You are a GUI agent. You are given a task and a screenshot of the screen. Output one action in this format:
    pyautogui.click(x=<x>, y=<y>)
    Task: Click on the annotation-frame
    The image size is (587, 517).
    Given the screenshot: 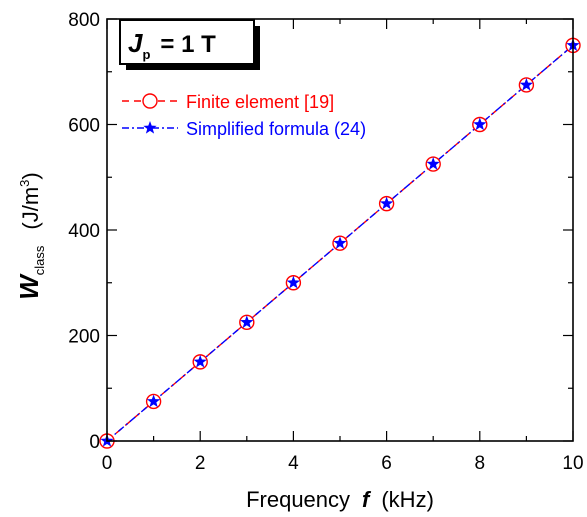 What is the action you would take?
    pyautogui.click(x=187, y=42)
    